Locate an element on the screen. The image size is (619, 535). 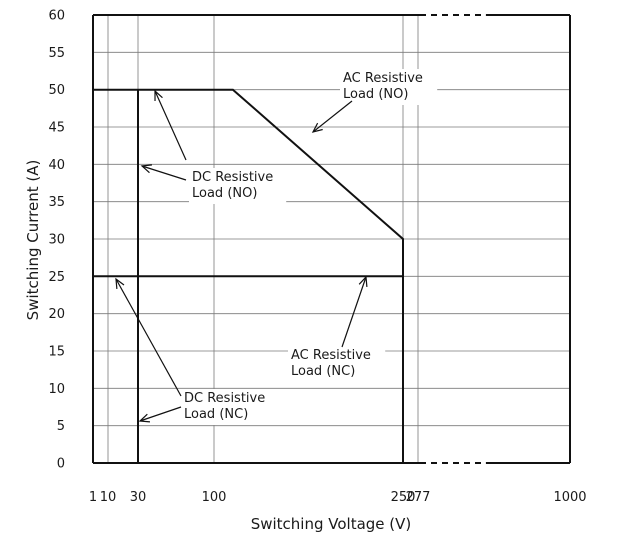
annotation-dc-nc-line-2: Load (NC) is located at coordinates (216, 414).